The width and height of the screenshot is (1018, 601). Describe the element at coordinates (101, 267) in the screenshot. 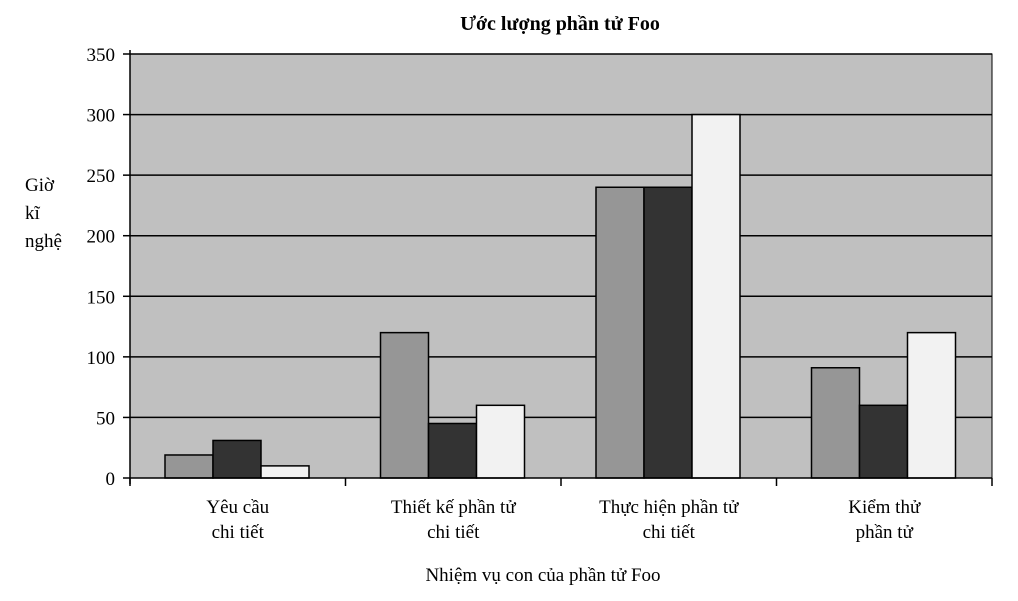

I see `y-tick-labels: 0 50 100 150 200 250 300 350` at that location.